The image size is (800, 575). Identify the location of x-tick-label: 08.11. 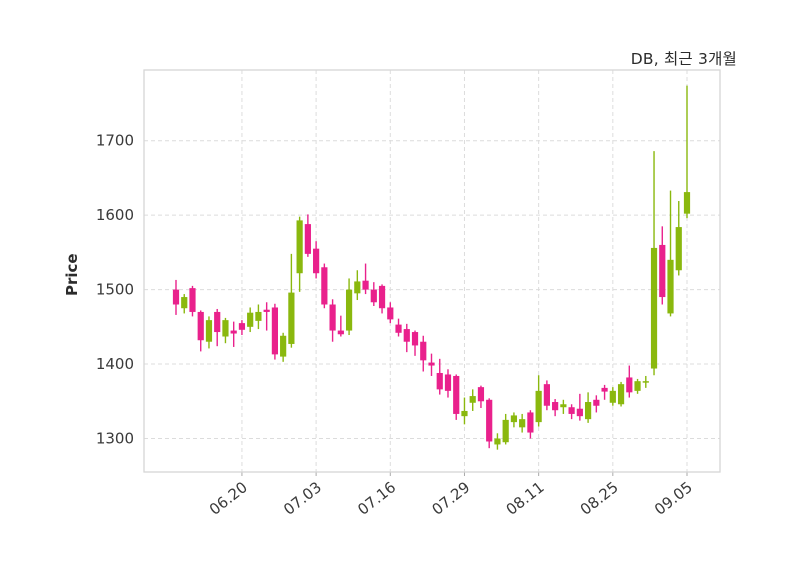
(525, 498).